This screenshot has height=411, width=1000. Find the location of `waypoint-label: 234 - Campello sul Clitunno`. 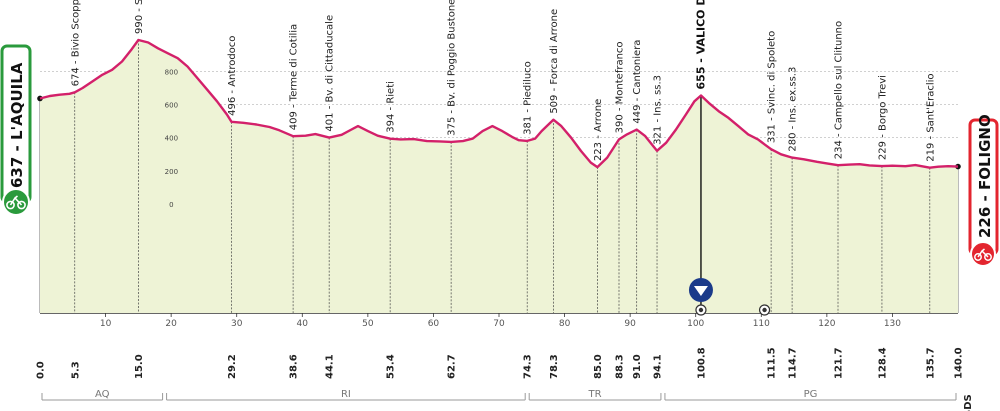

waypoint-label: 234 - Campello sul Clitunno is located at coordinates (839, 90).